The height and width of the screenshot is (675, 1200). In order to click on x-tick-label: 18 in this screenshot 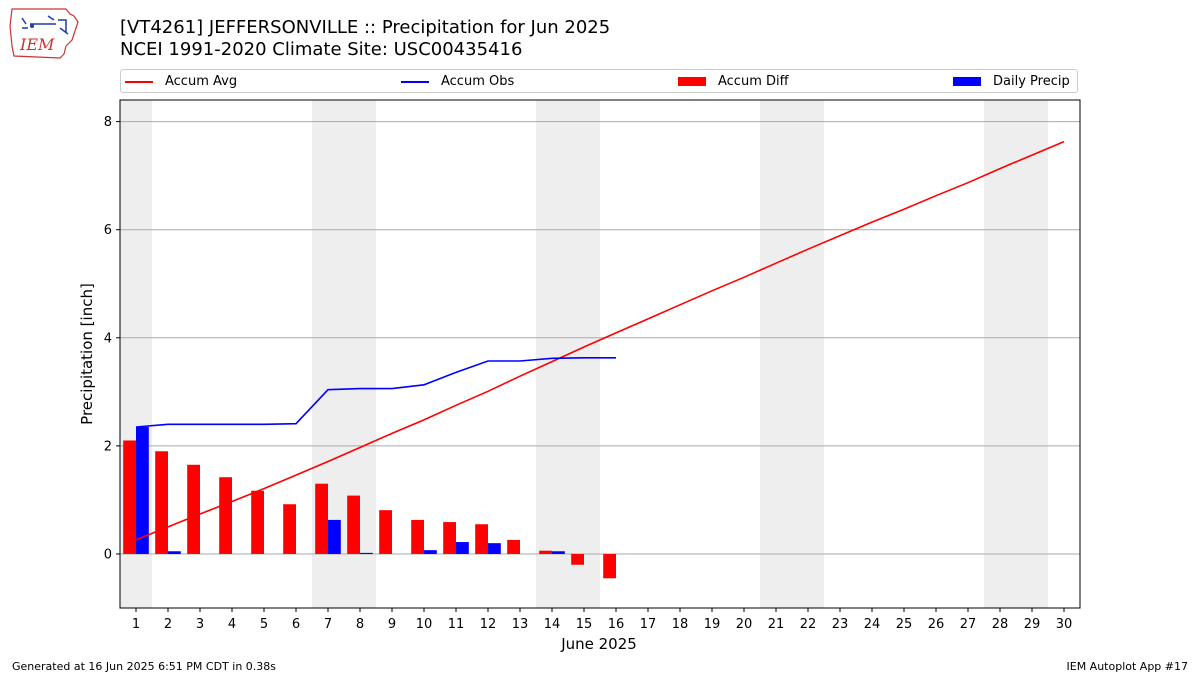, I will do `click(680, 624)`.